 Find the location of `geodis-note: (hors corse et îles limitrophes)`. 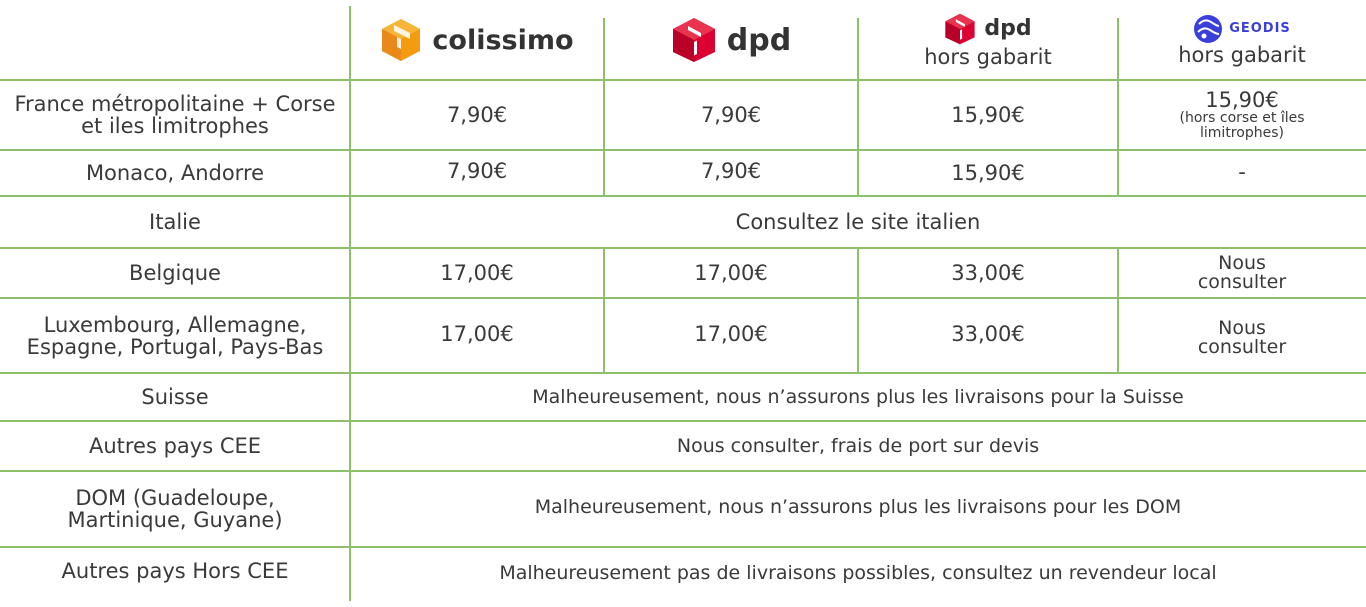

geodis-note: (hors corse et îles limitrophes) is located at coordinates (1242, 125).